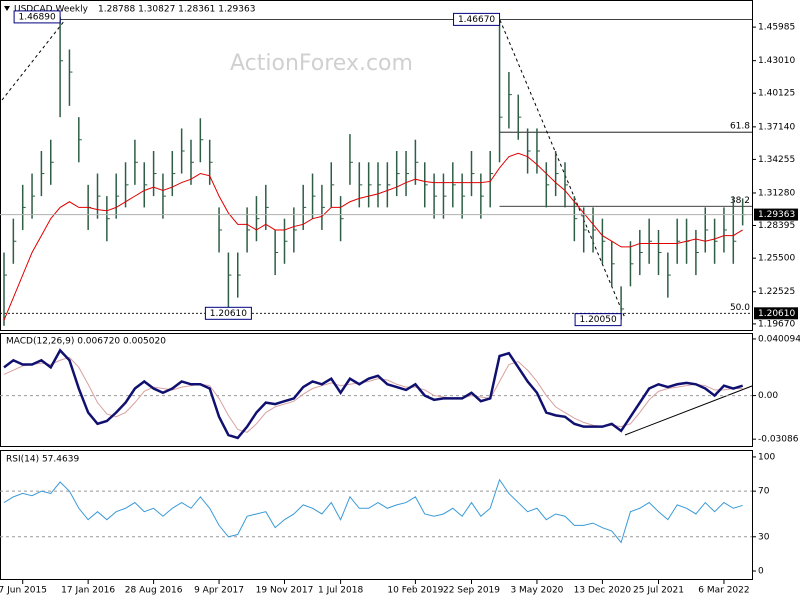 Image resolution: width=800 pixels, height=600 pixels. What do you see at coordinates (7, 8) in the screenshot?
I see `menu-arrow` at bounding box center [7, 8].